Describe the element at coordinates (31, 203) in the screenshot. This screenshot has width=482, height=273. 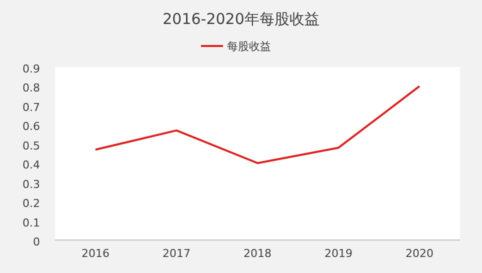
I see `y-tick-label: 0.2` at that location.